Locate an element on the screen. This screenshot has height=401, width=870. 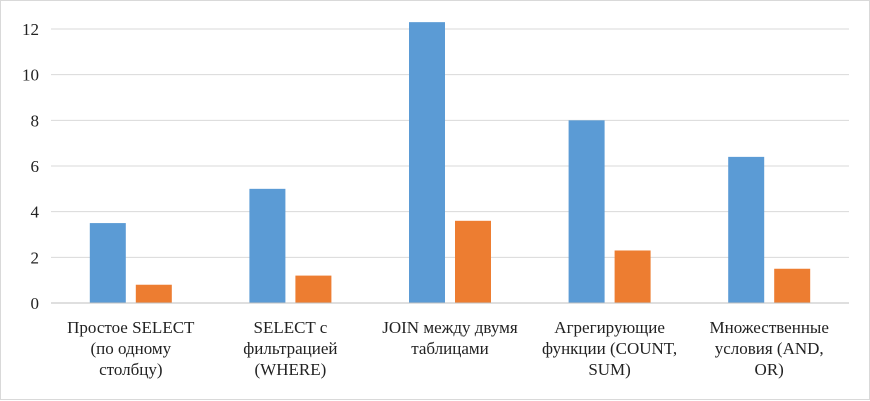
y-tick-label: 0 is located at coordinates (35, 303).